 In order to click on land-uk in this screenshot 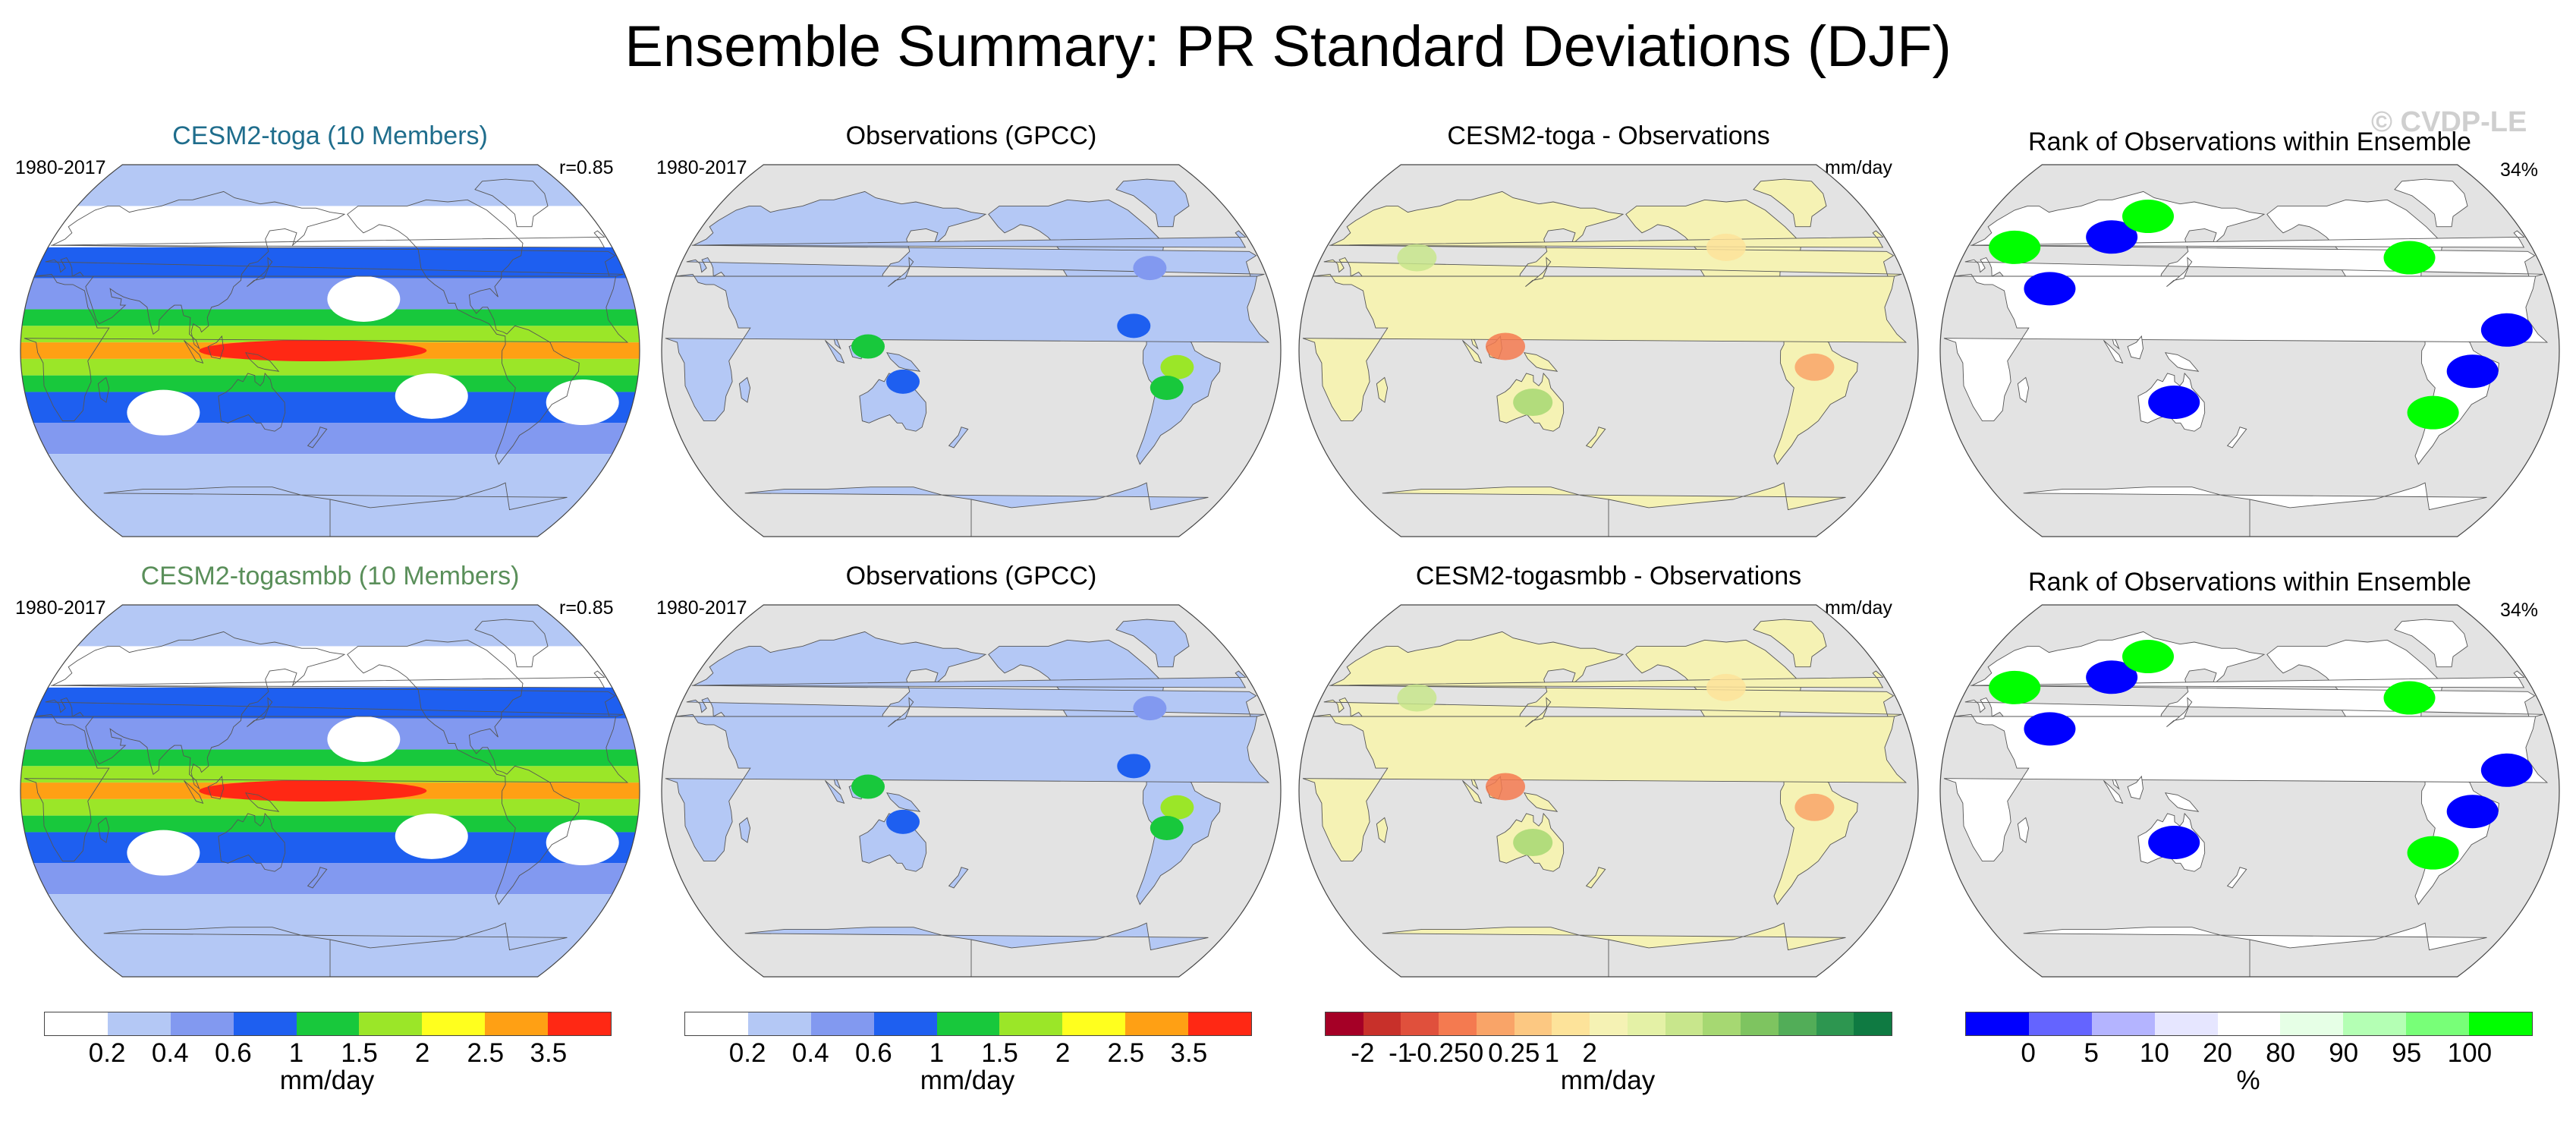, I will do `click(2247, 239)`.